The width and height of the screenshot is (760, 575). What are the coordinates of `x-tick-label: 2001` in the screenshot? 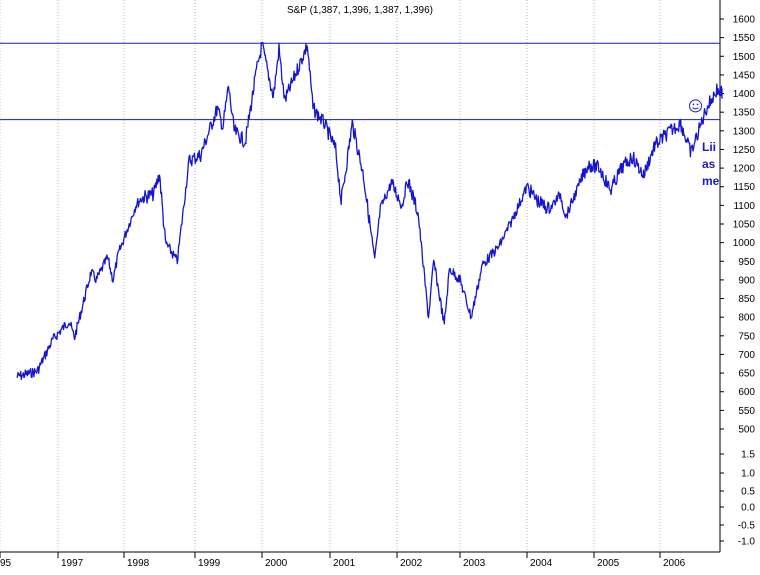 It's located at (344, 563).